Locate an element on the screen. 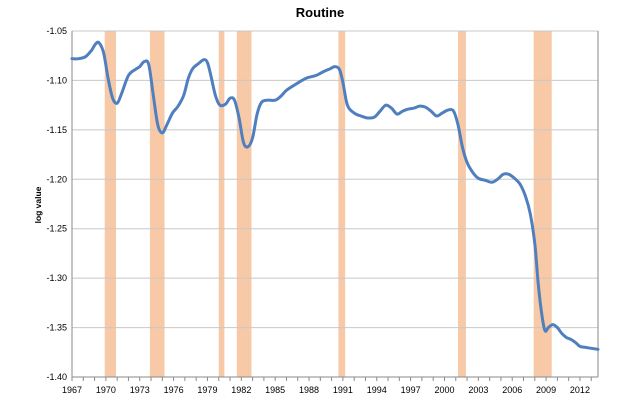  x-tick-label: 2000 is located at coordinates (444, 390).